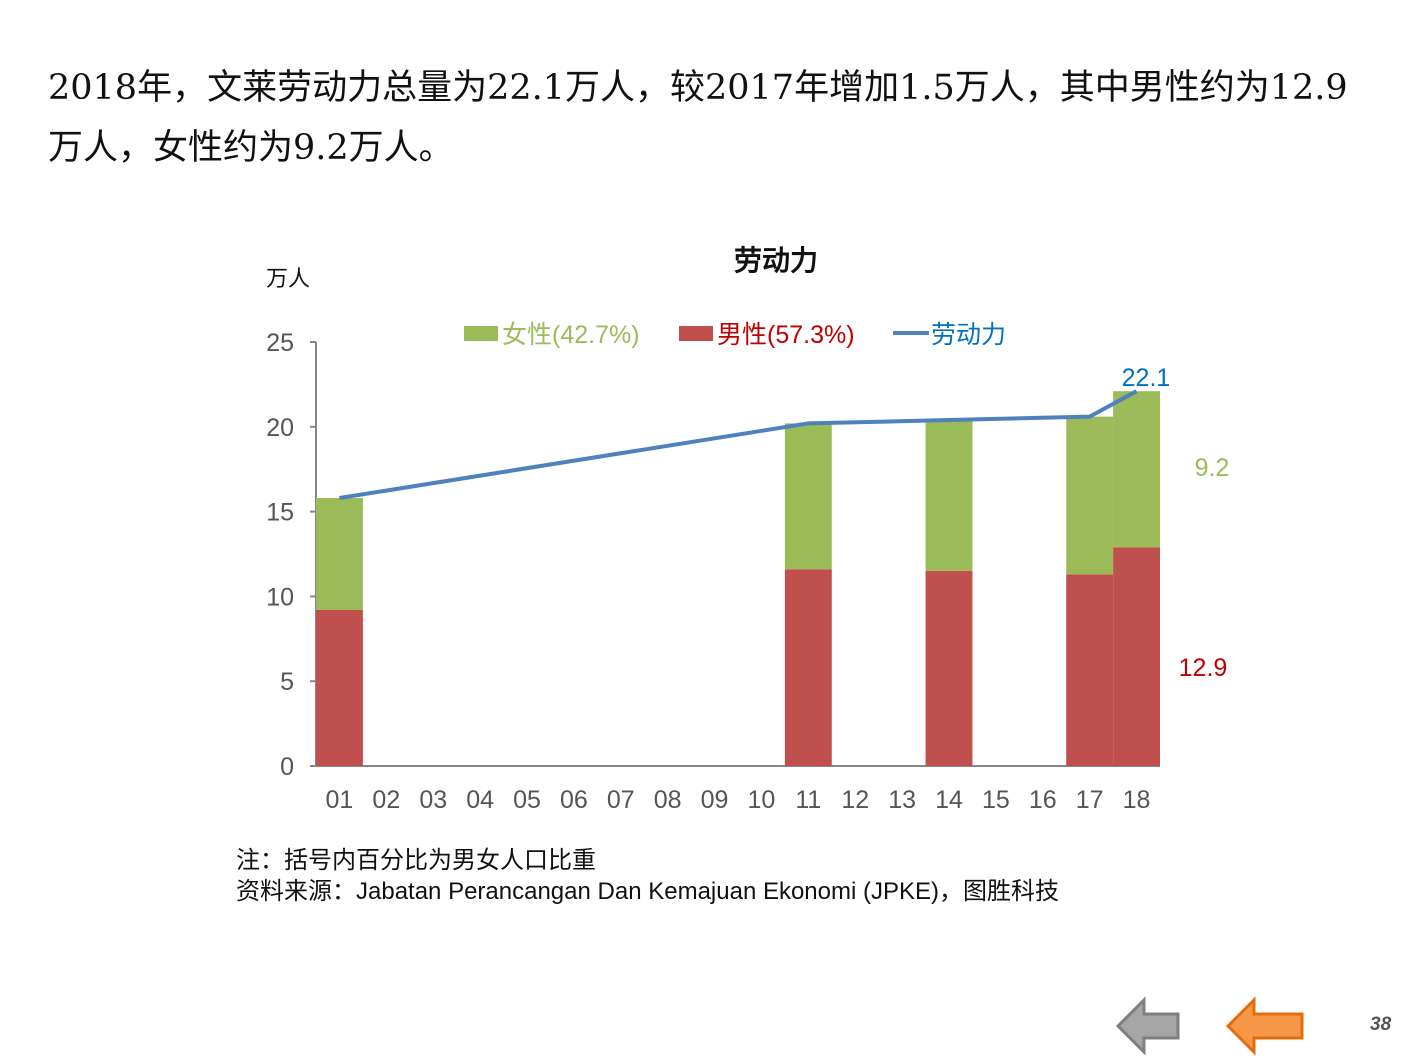 Image resolution: width=1411 pixels, height=1058 pixels. I want to click on legend-label: 劳动力, so click(968, 335).